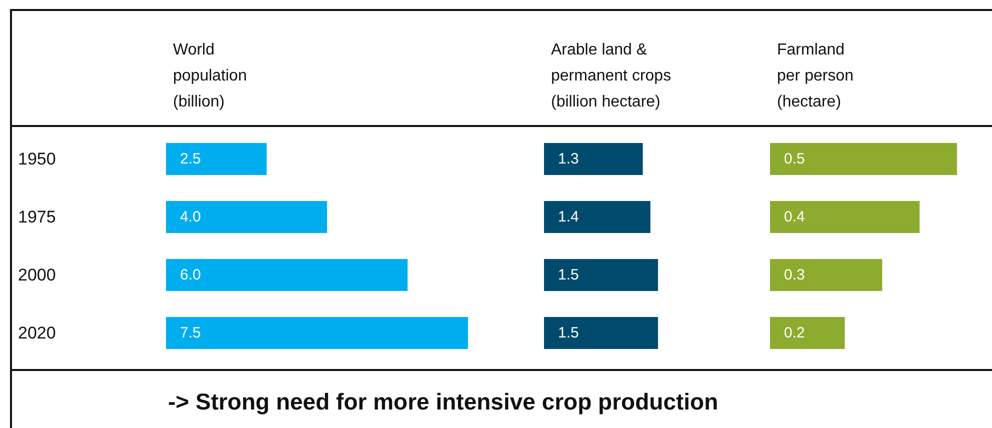 This screenshot has width=992, height=428. Describe the element at coordinates (37, 217) in the screenshot. I see `y-tick-label: 1975` at that location.